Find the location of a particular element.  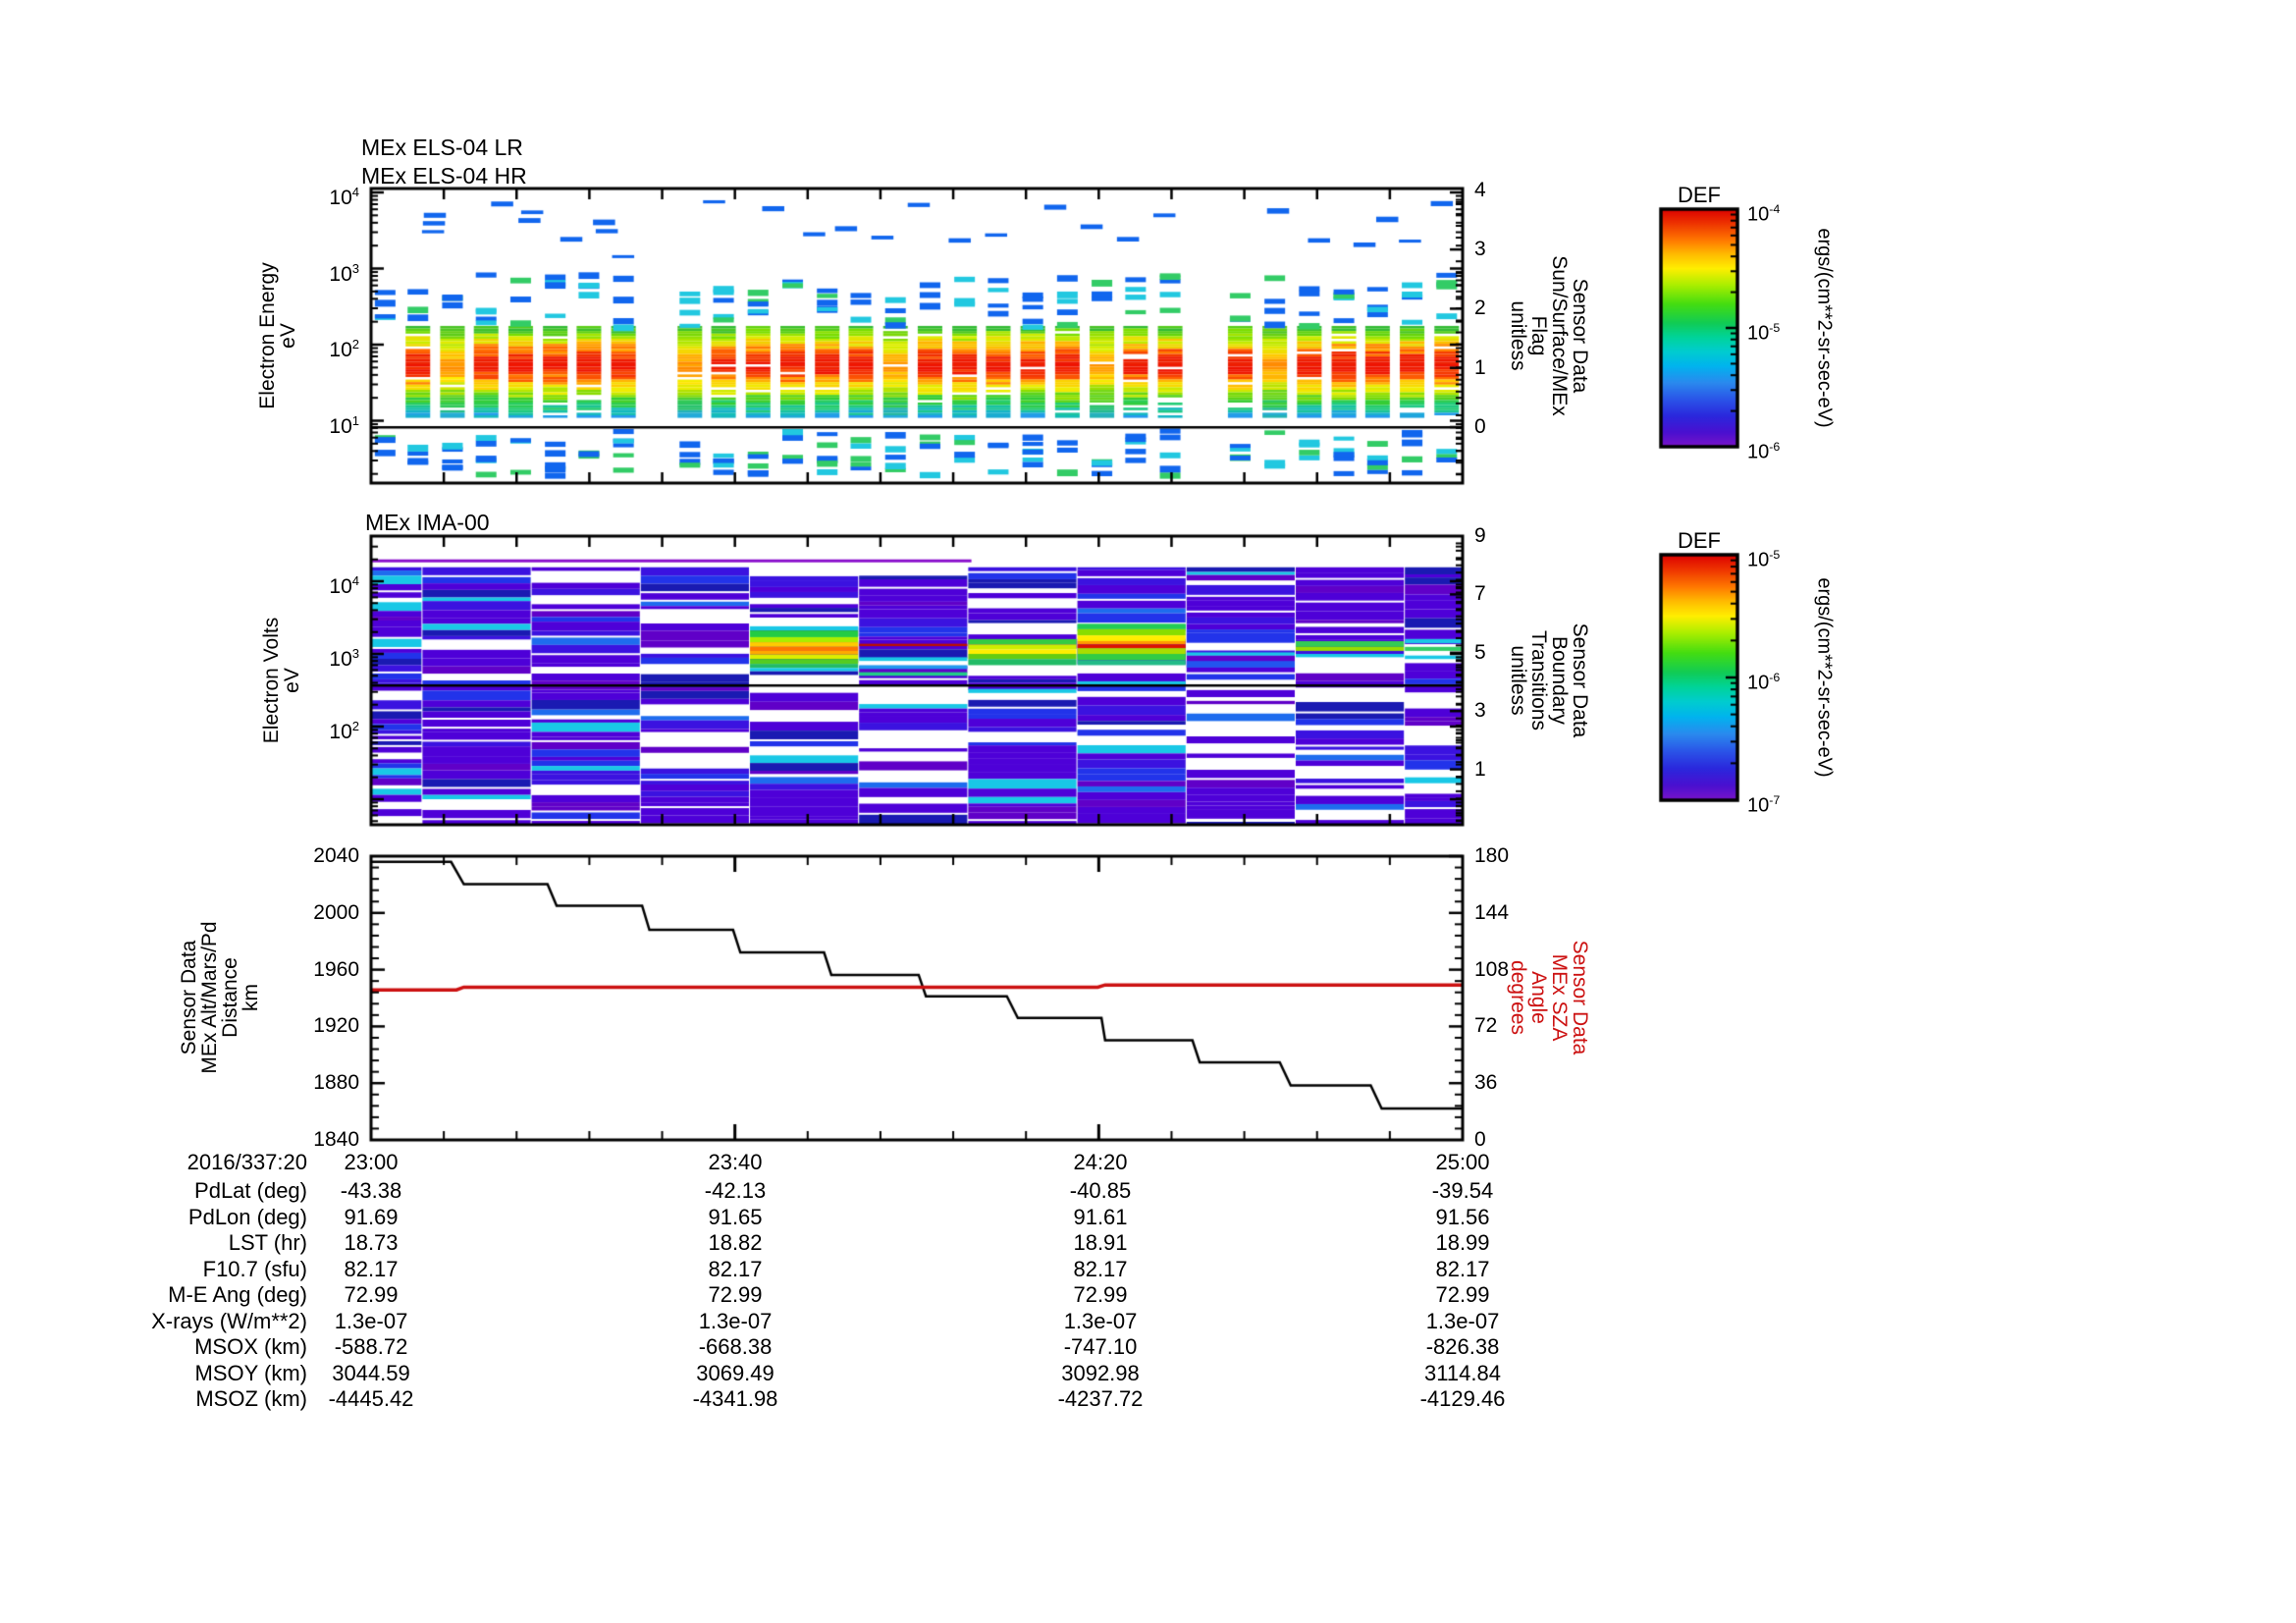

table-row-label: X-rays (W/m**2) is located at coordinates (229, 1320).